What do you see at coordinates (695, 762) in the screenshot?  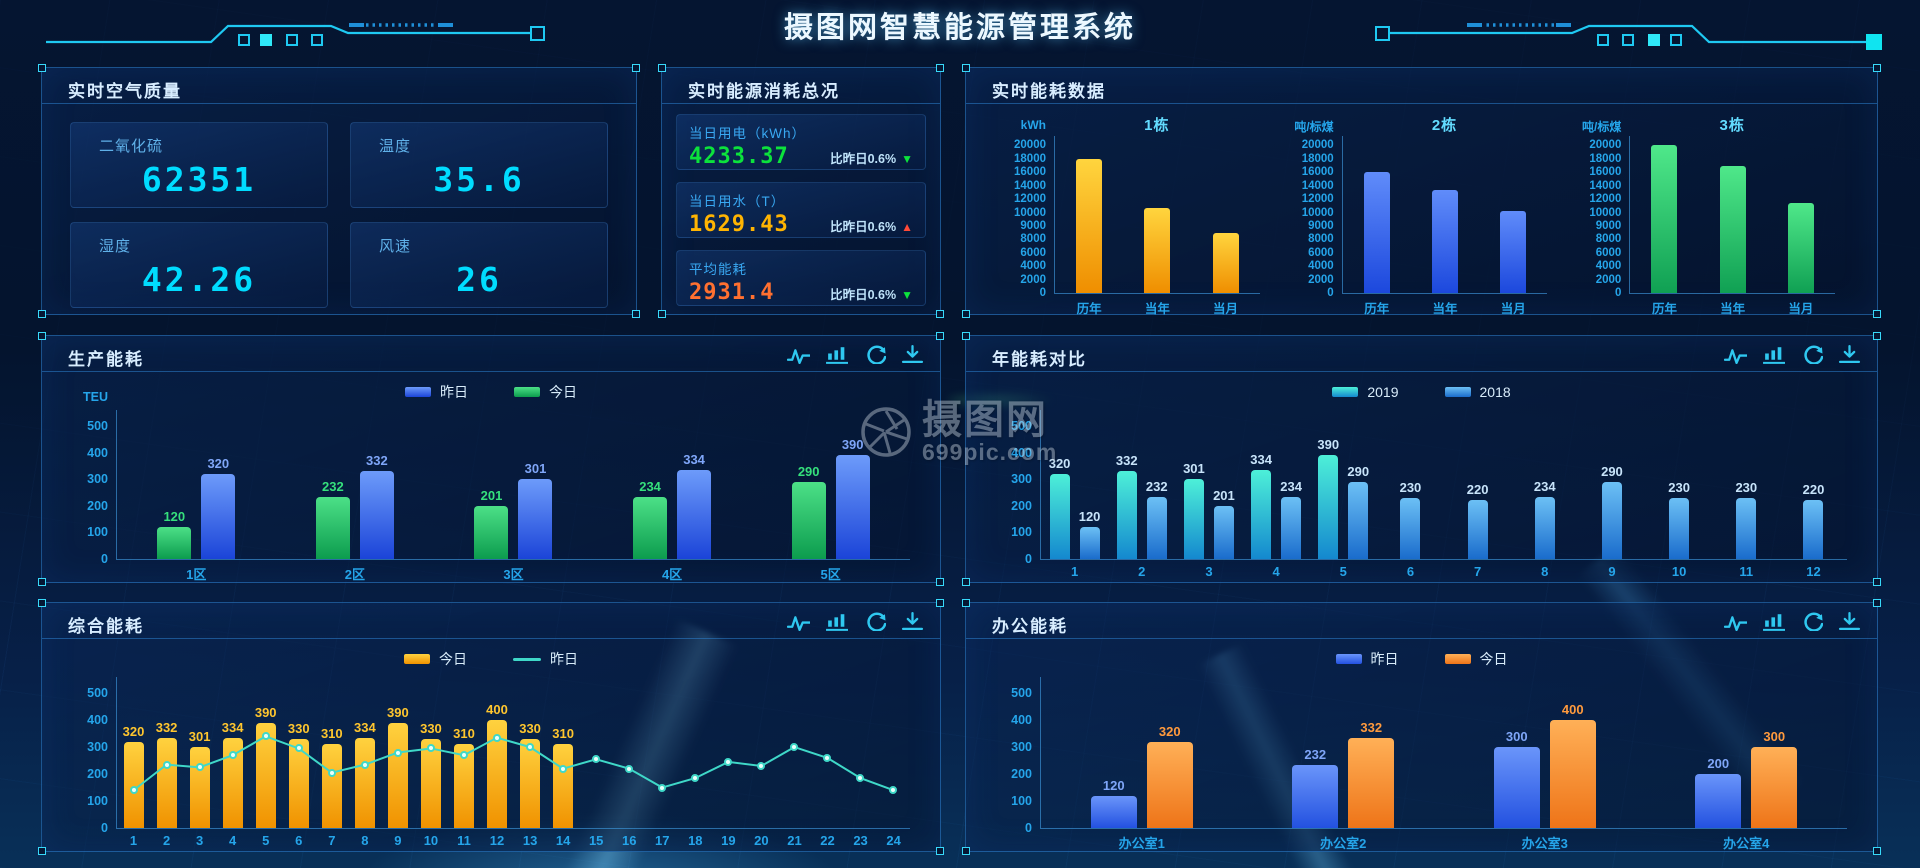 I see `category-group: 18` at bounding box center [695, 762].